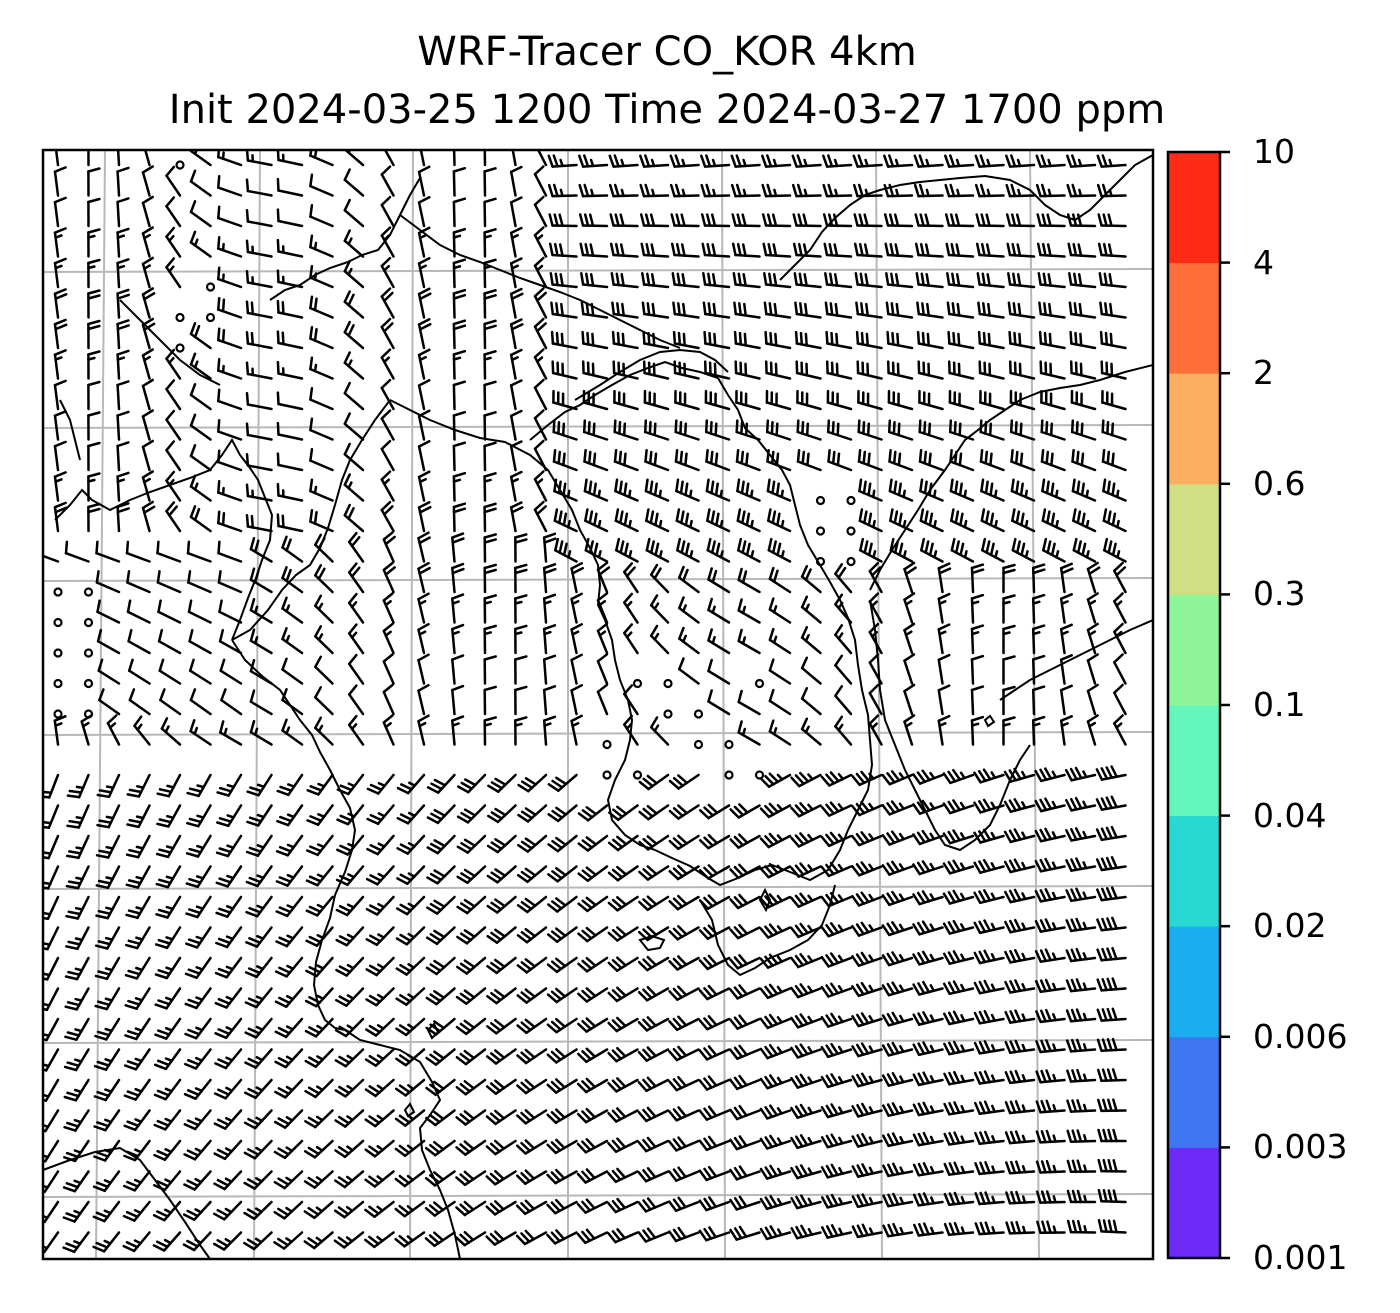 The width and height of the screenshot is (1400, 1313). What do you see at coordinates (1194, 650) in the screenshot?
I see `colorbar-segment` at bounding box center [1194, 650].